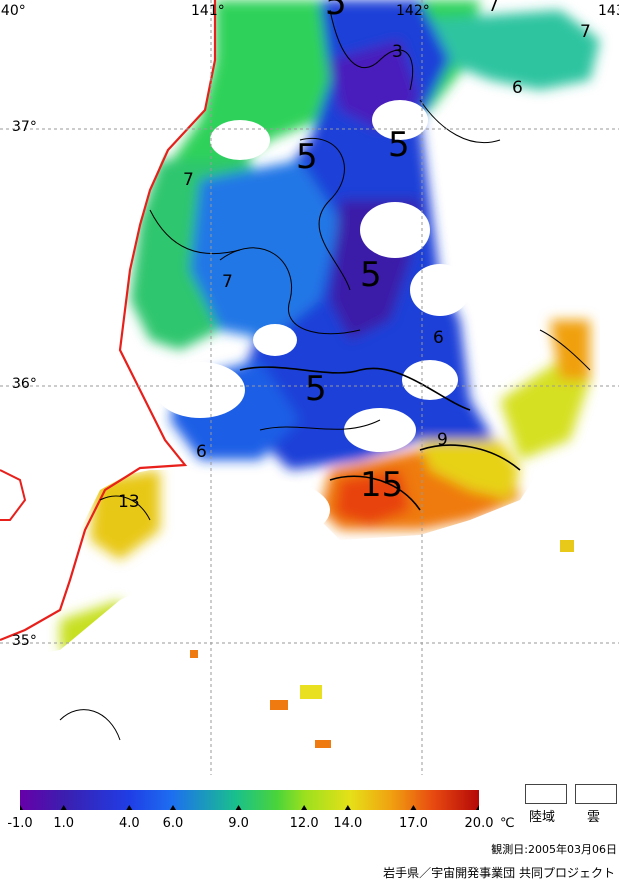  I want to click on cloud-legend-swatch, so click(596, 794).